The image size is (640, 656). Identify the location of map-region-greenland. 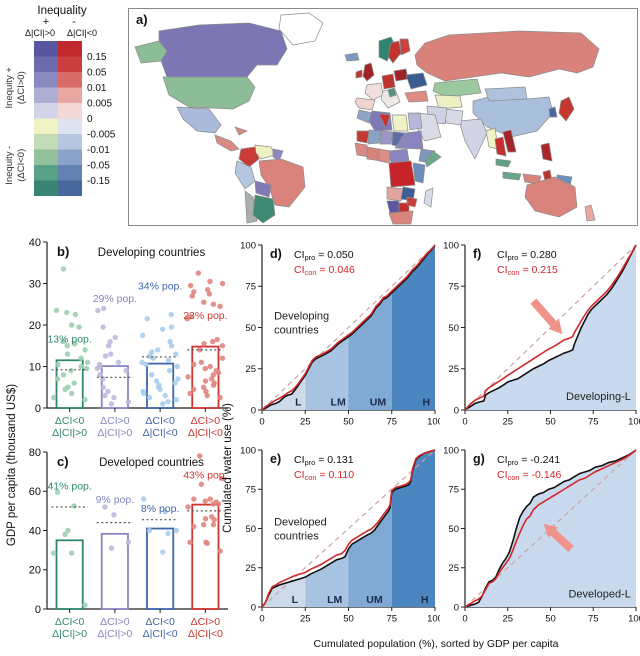
(301, 29).